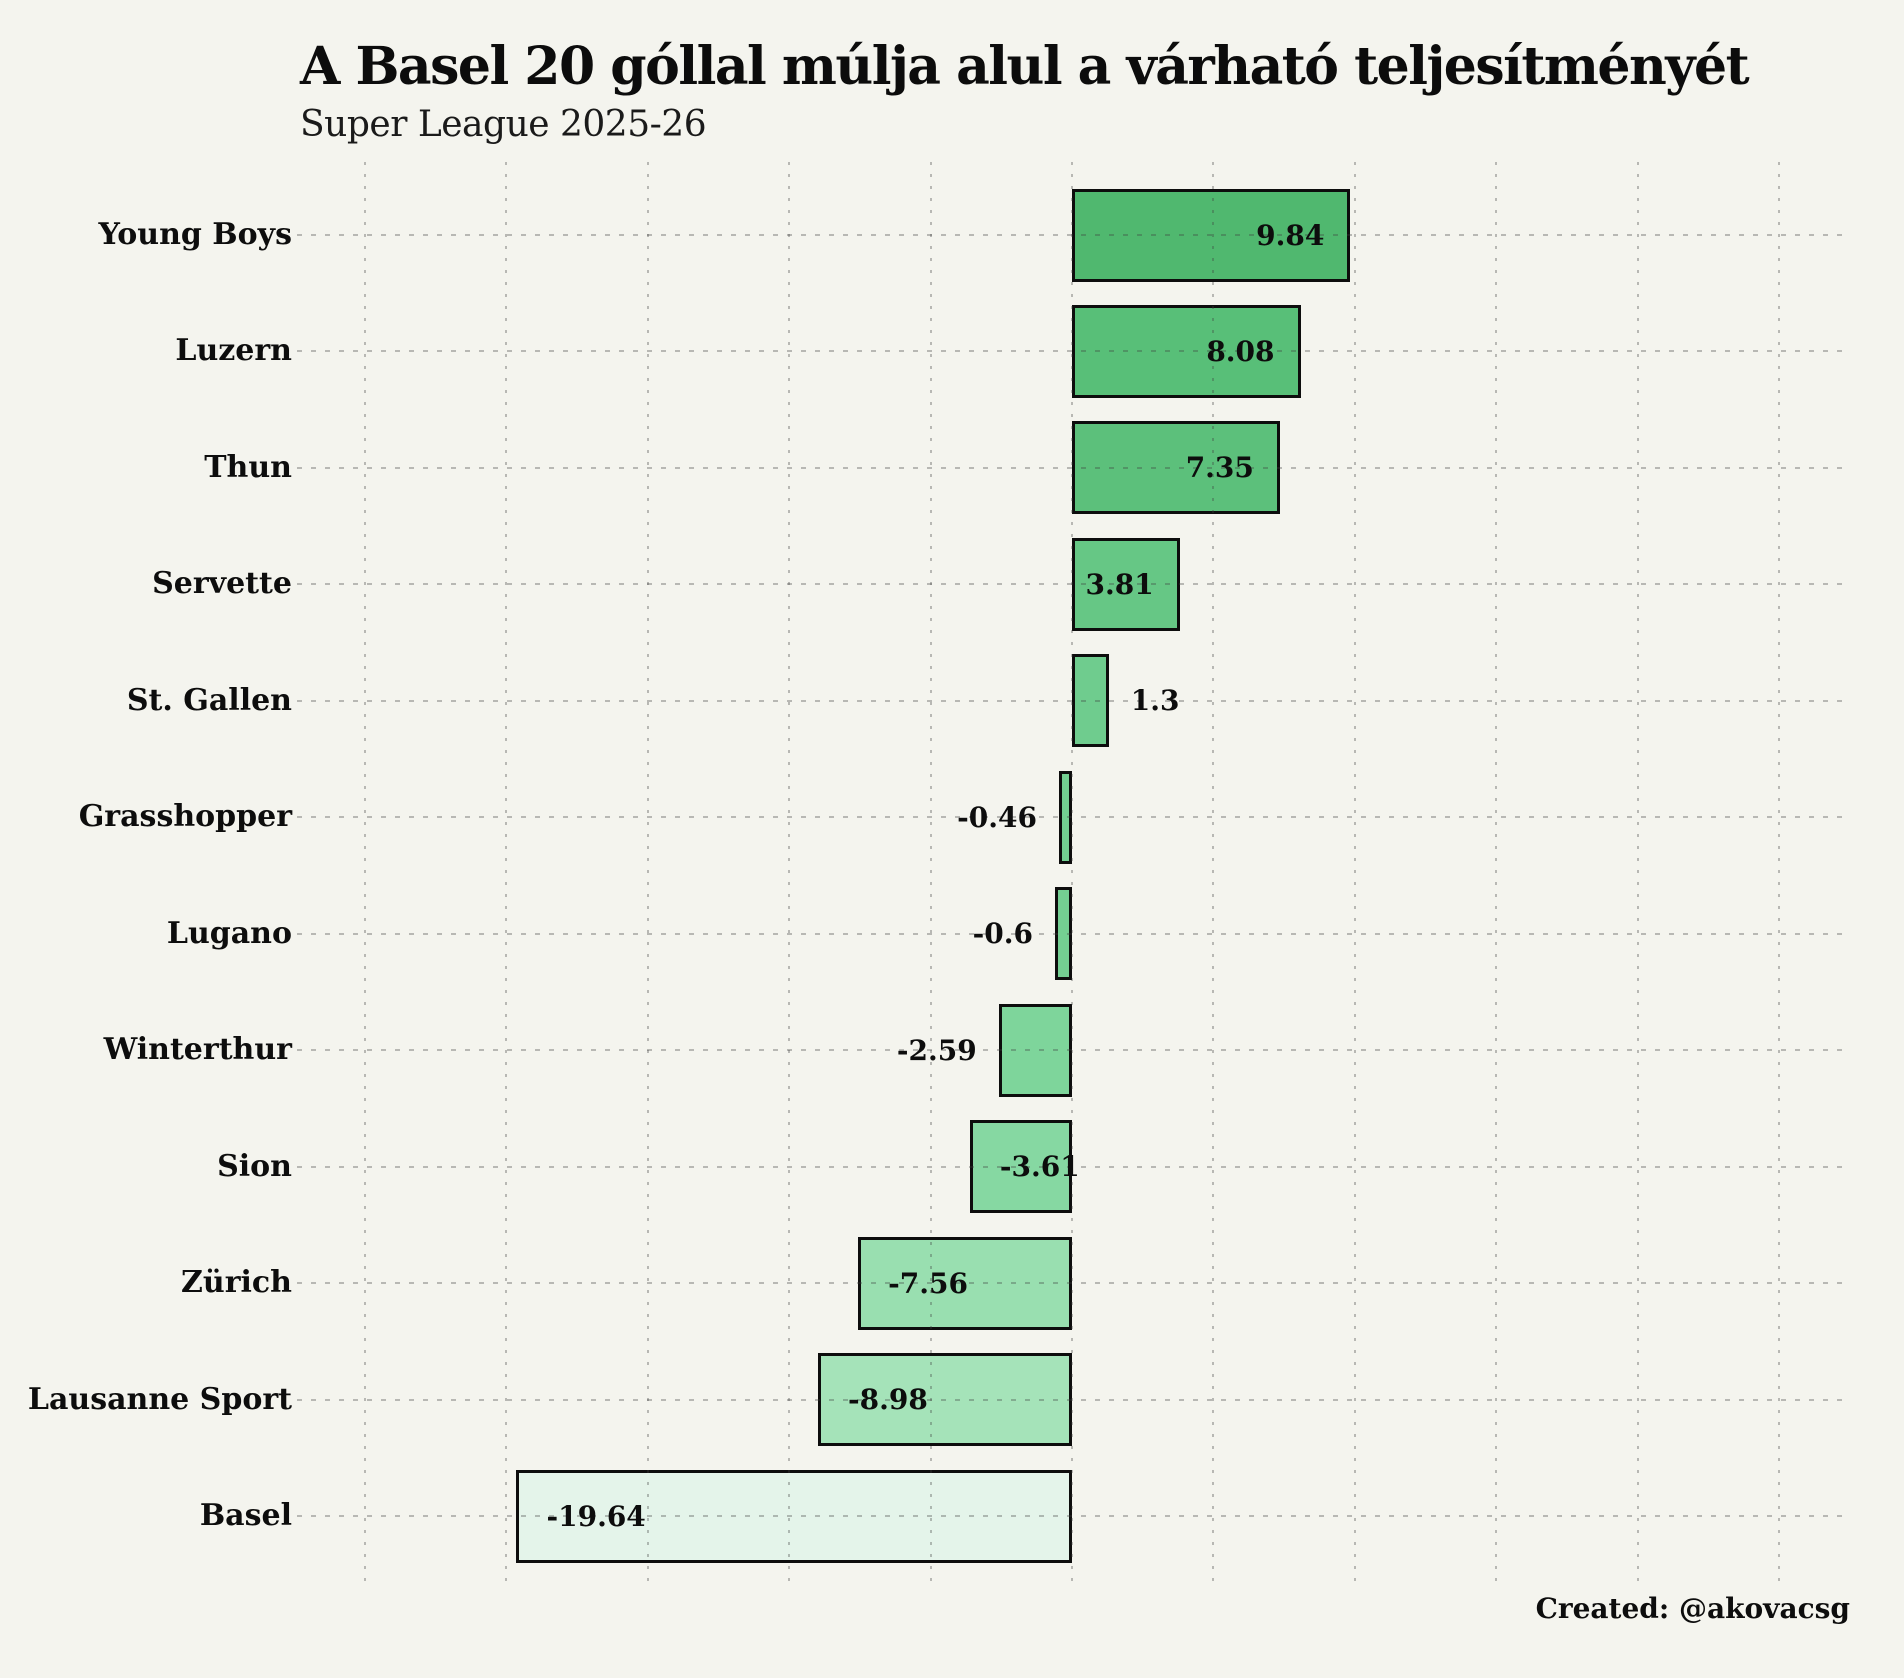  Describe the element at coordinates (209, 700) in the screenshot. I see `category-label-st-gallen: St. Gallen` at that location.